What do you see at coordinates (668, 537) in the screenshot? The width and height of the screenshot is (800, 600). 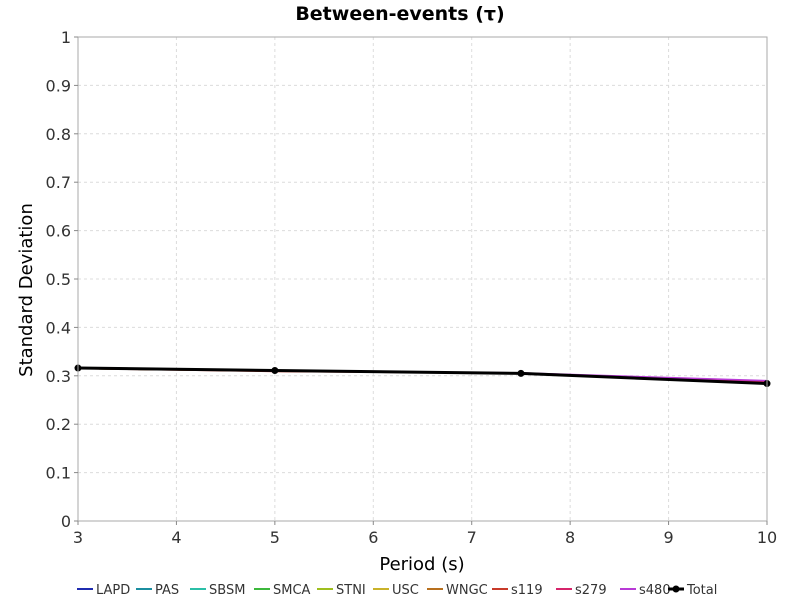 I see `x-tick-label: 9` at bounding box center [668, 537].